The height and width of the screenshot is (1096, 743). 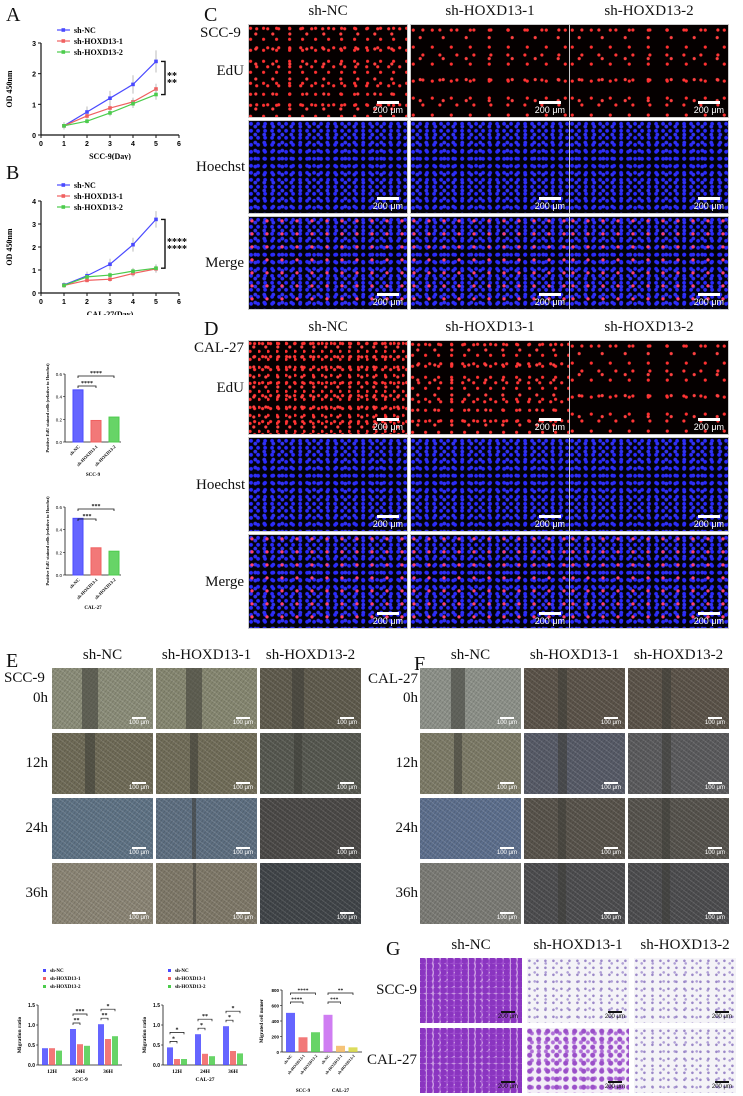 I want to click on panel-letter-e: E, so click(x=12, y=661).